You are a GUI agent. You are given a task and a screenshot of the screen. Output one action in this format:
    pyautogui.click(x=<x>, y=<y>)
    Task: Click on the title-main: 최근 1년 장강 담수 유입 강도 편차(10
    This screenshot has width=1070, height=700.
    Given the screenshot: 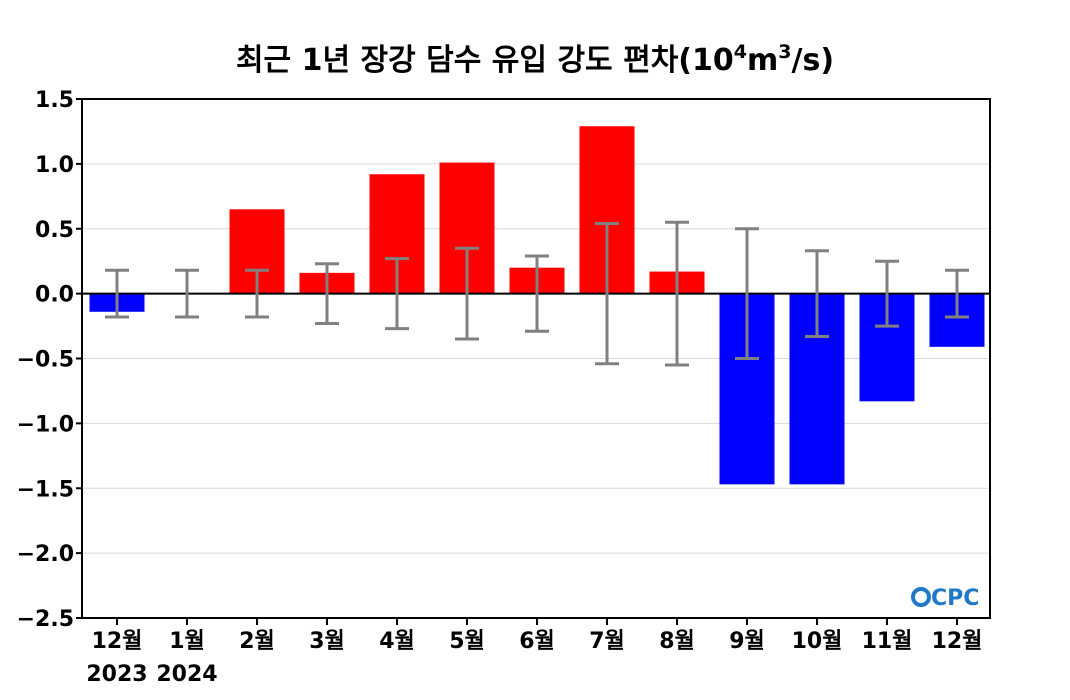 What is the action you would take?
    pyautogui.click(x=485, y=60)
    